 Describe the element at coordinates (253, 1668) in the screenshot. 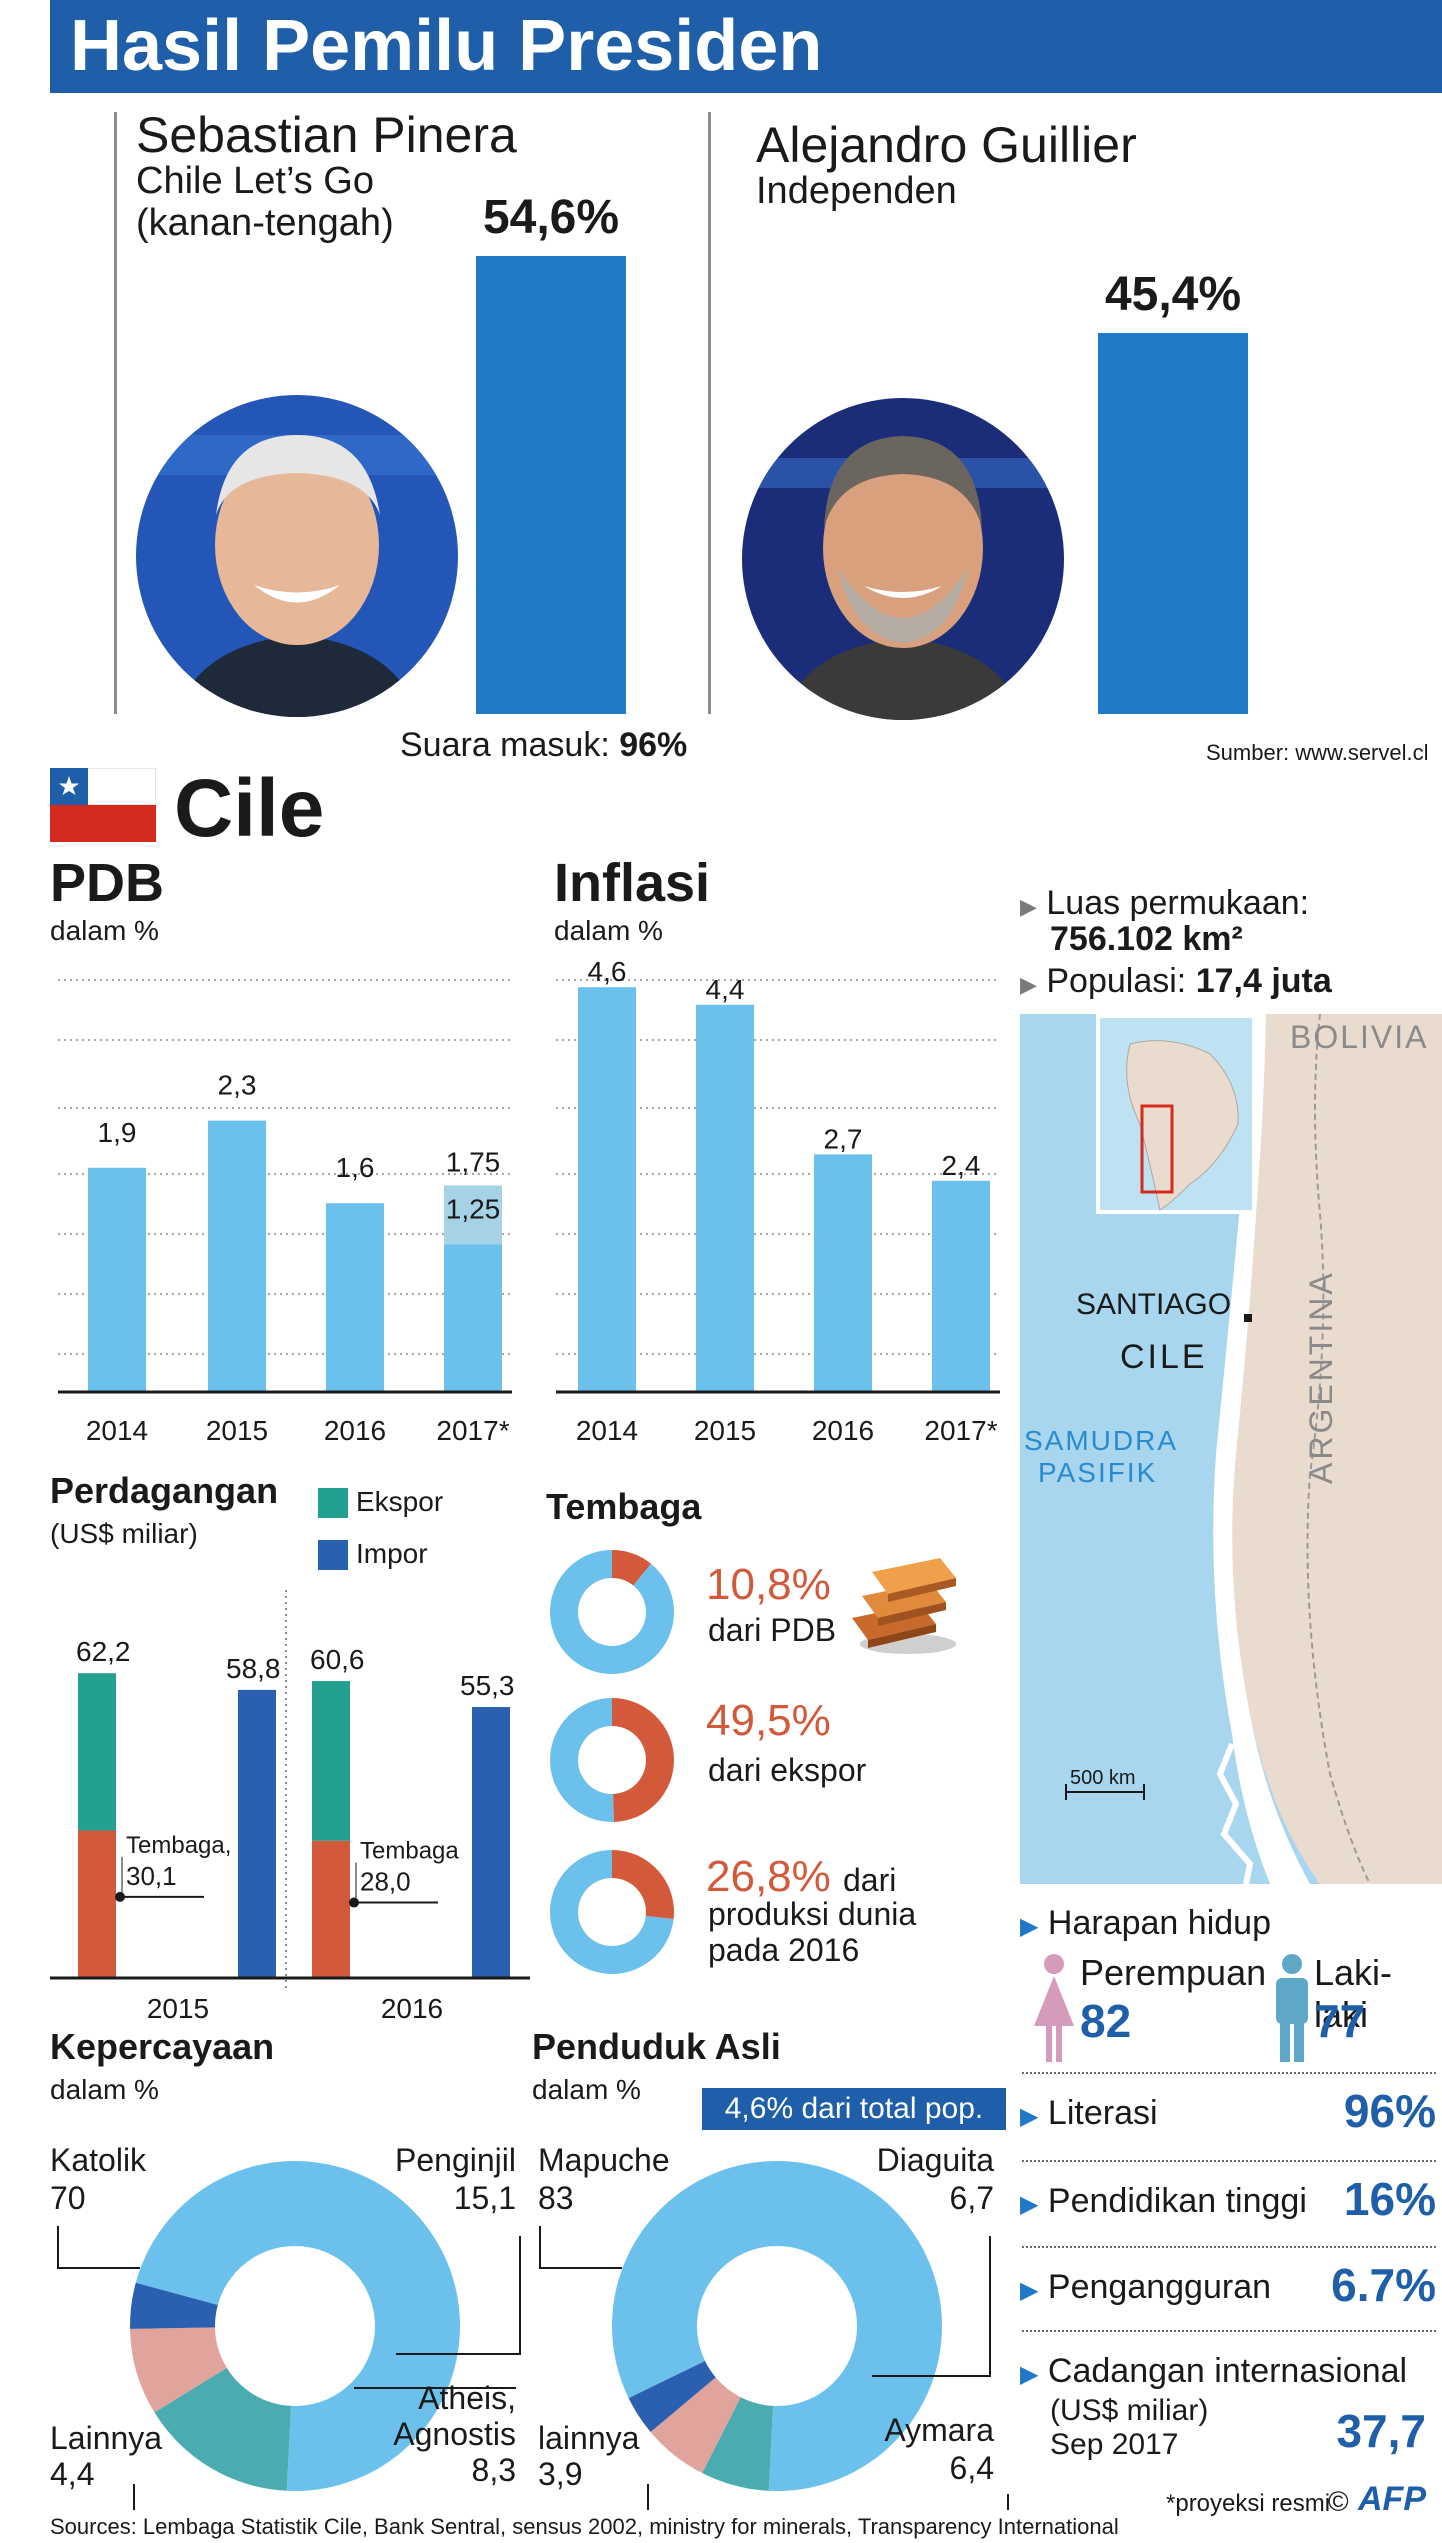

I see `value-label-impor: 58,8` at that location.